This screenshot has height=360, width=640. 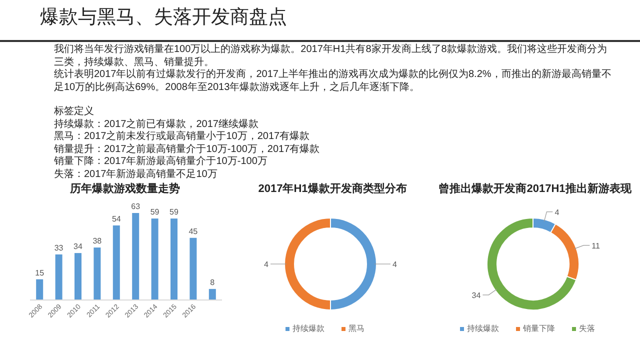 What do you see at coordinates (332, 188) in the screenshot?
I see `chart-title: 2017年H1爆款开发商类型分布` at bounding box center [332, 188].